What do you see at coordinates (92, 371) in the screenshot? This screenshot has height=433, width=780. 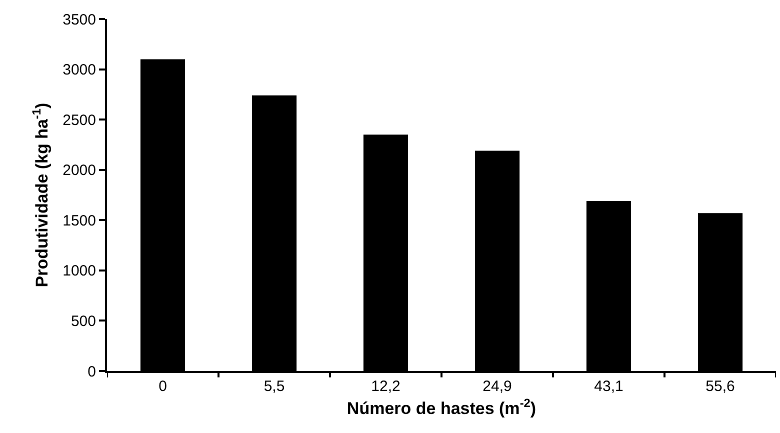 I see `y-tick-label: 0` at bounding box center [92, 371].